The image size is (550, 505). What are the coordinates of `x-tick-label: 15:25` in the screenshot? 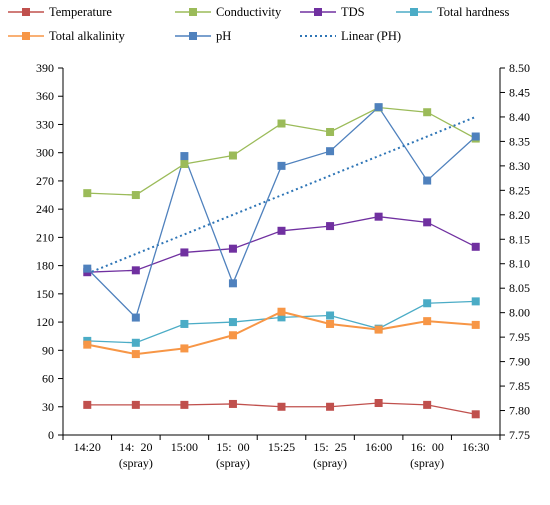 It's located at (281, 447).